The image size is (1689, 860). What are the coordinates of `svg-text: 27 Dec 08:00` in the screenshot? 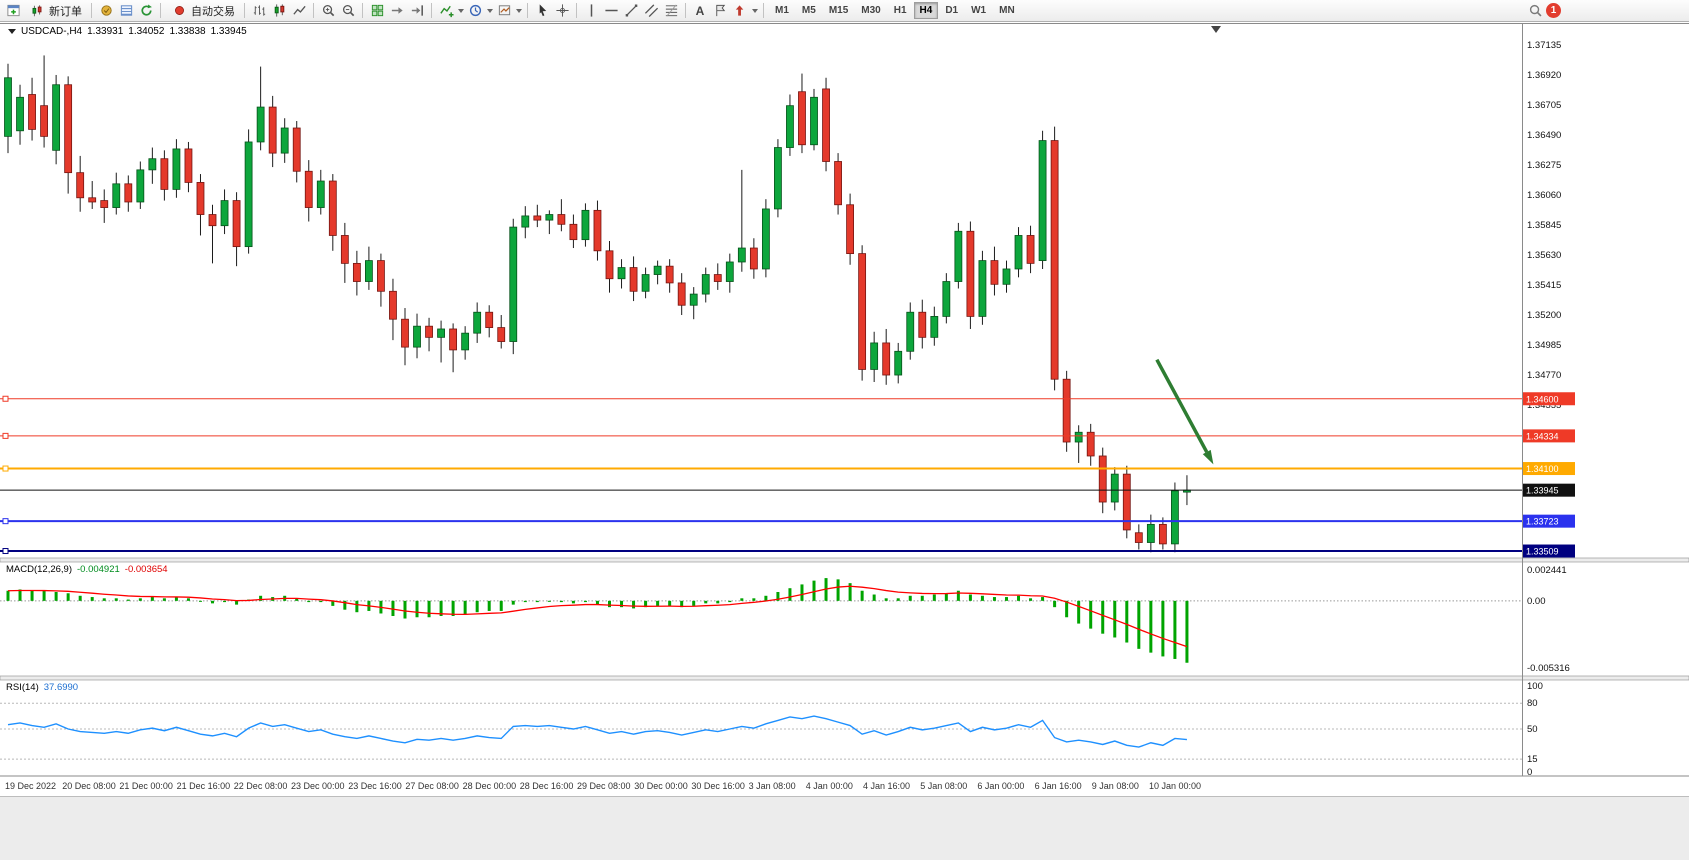 It's located at (432, 786).